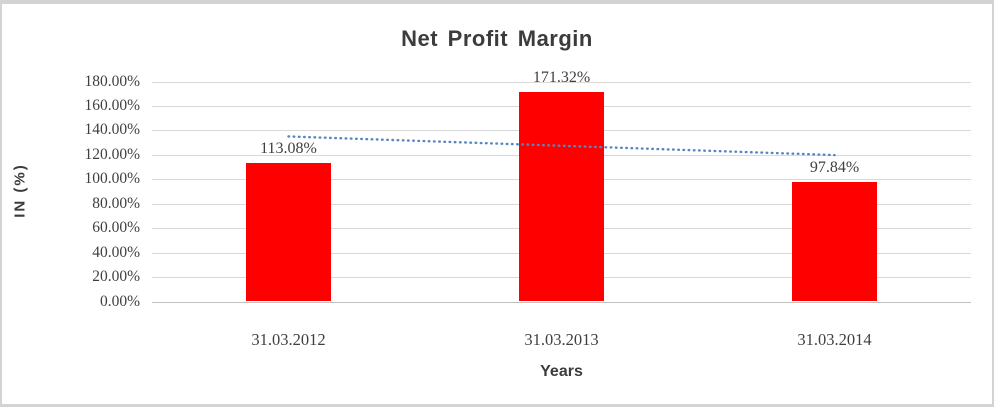 This screenshot has width=994, height=407. What do you see at coordinates (561, 302) in the screenshot?
I see `gridline-0.00%` at bounding box center [561, 302].